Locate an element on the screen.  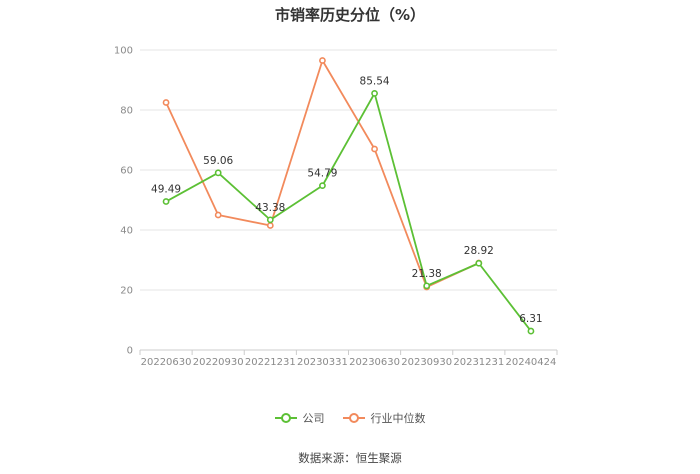
y-tick-label-0: 0 is located at coordinates (130, 351).